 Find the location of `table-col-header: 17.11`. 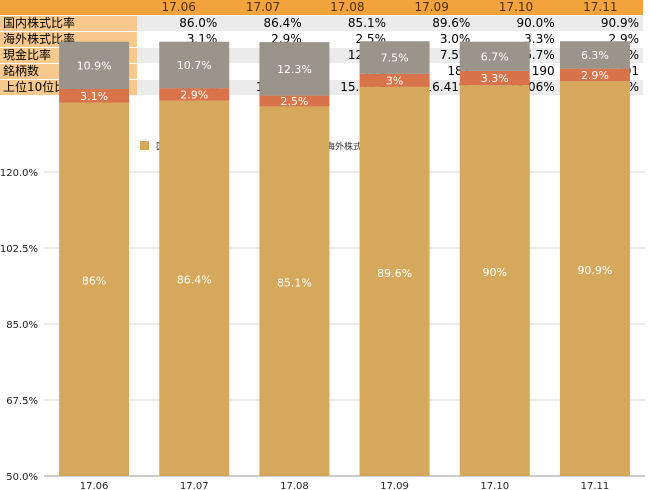

table-col-header: 17.11 is located at coordinates (600, 8).